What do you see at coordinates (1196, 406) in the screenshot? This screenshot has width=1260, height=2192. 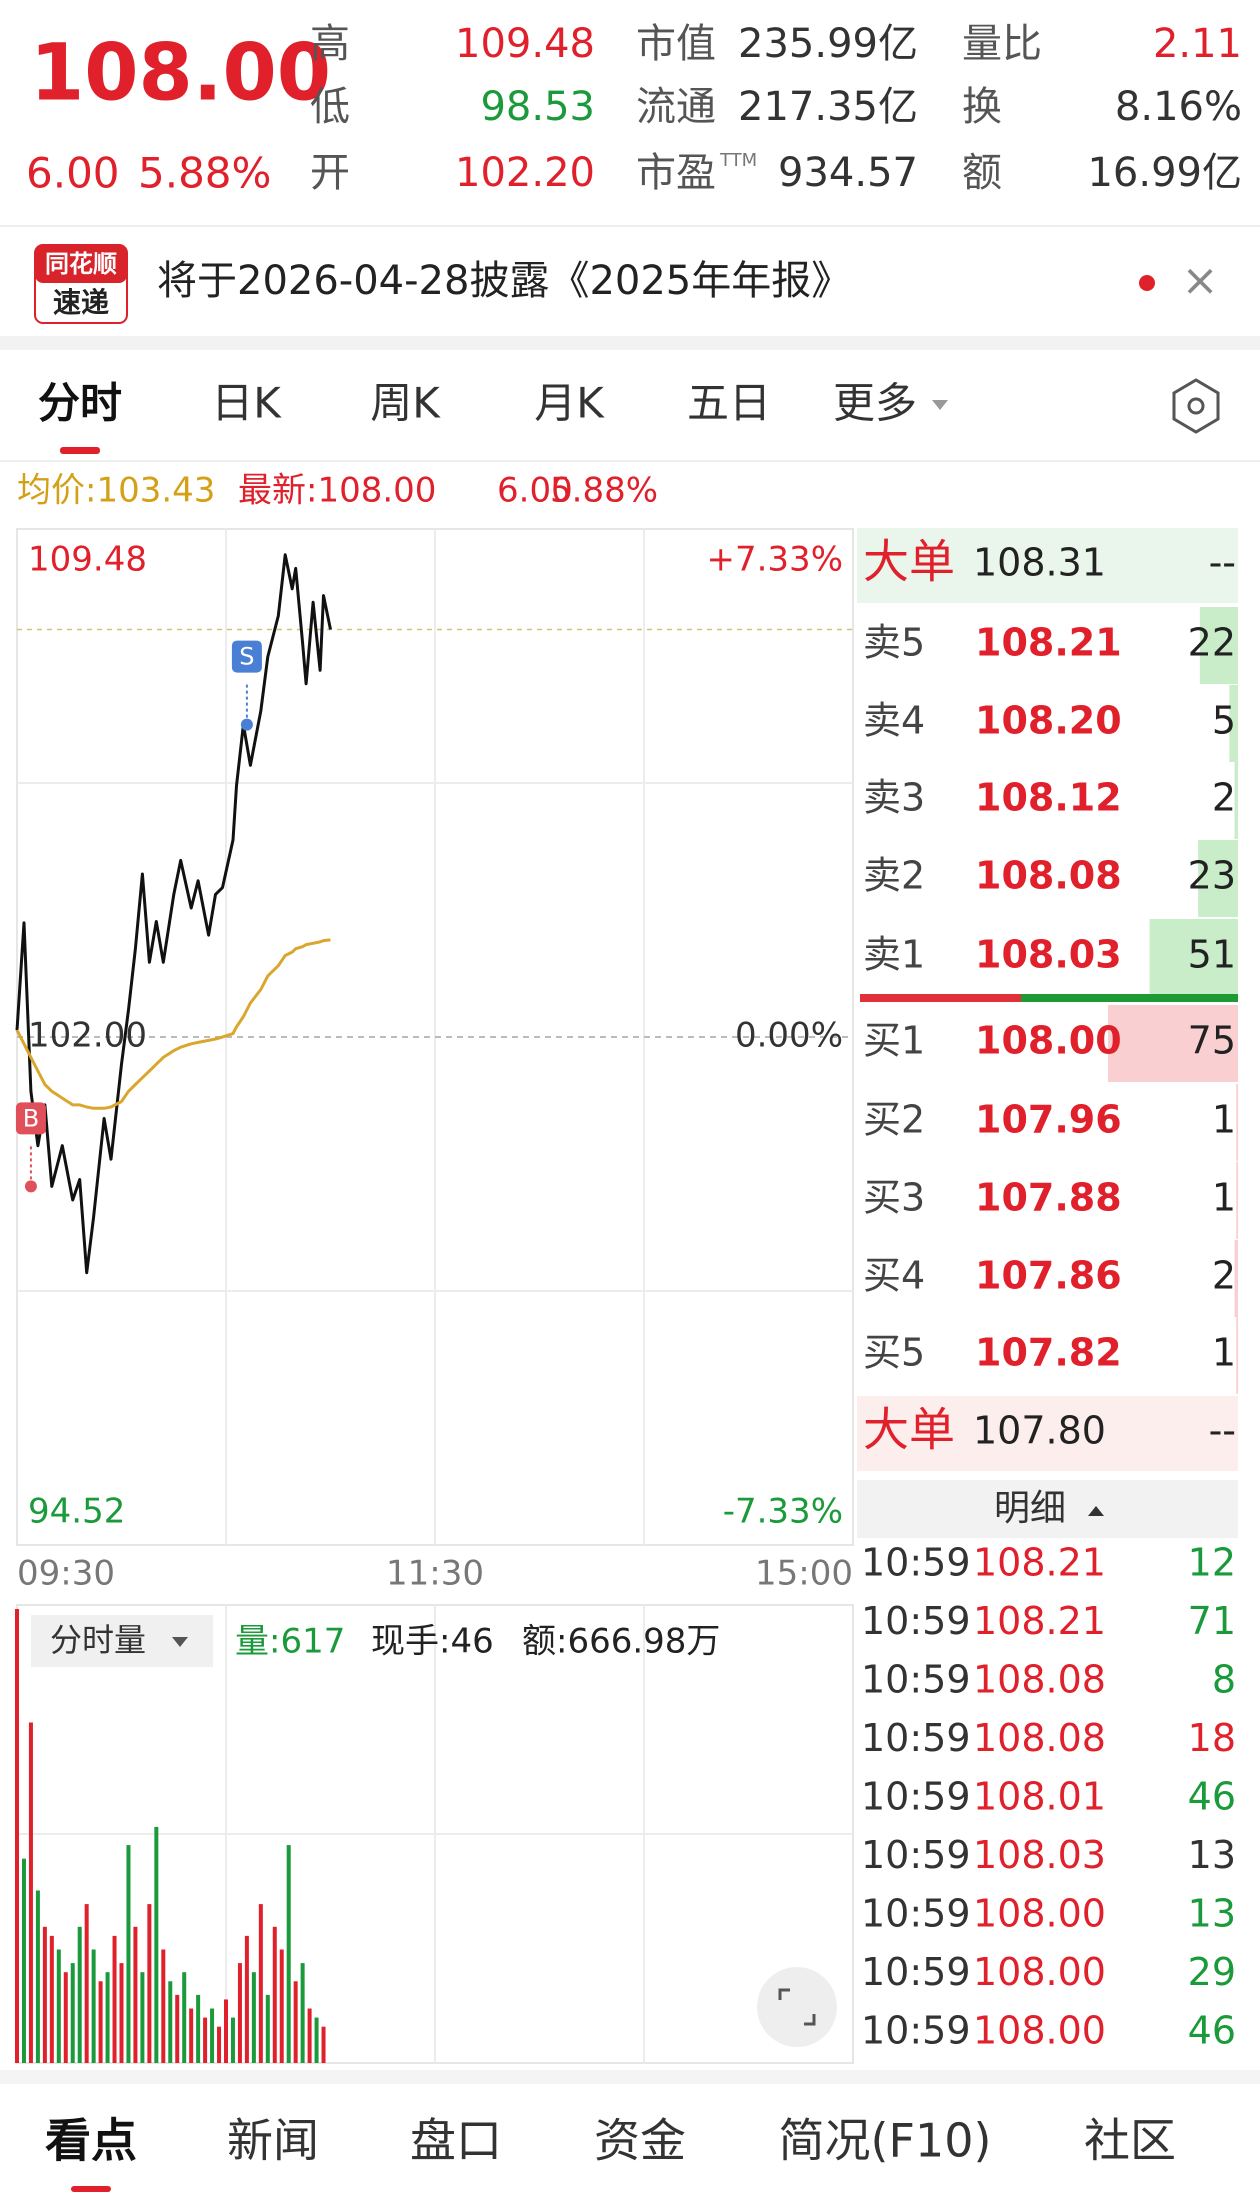 I see `settings-icon` at bounding box center [1196, 406].